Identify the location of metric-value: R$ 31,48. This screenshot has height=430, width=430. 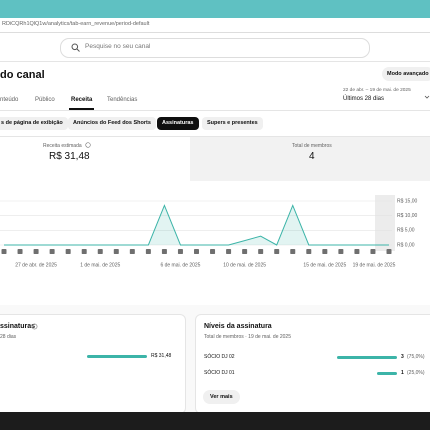
(69, 156).